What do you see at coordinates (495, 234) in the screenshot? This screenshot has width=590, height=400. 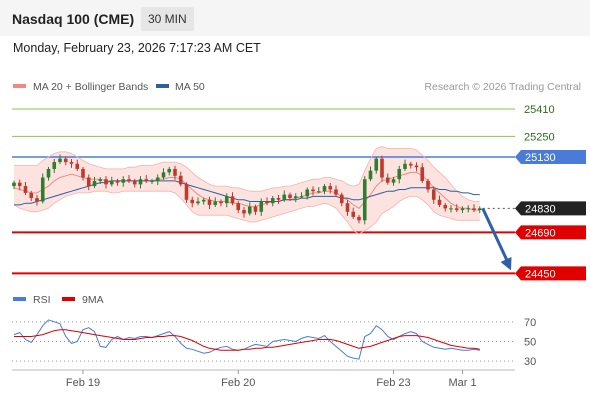 I see `forecast-arrow-shaft` at bounding box center [495, 234].